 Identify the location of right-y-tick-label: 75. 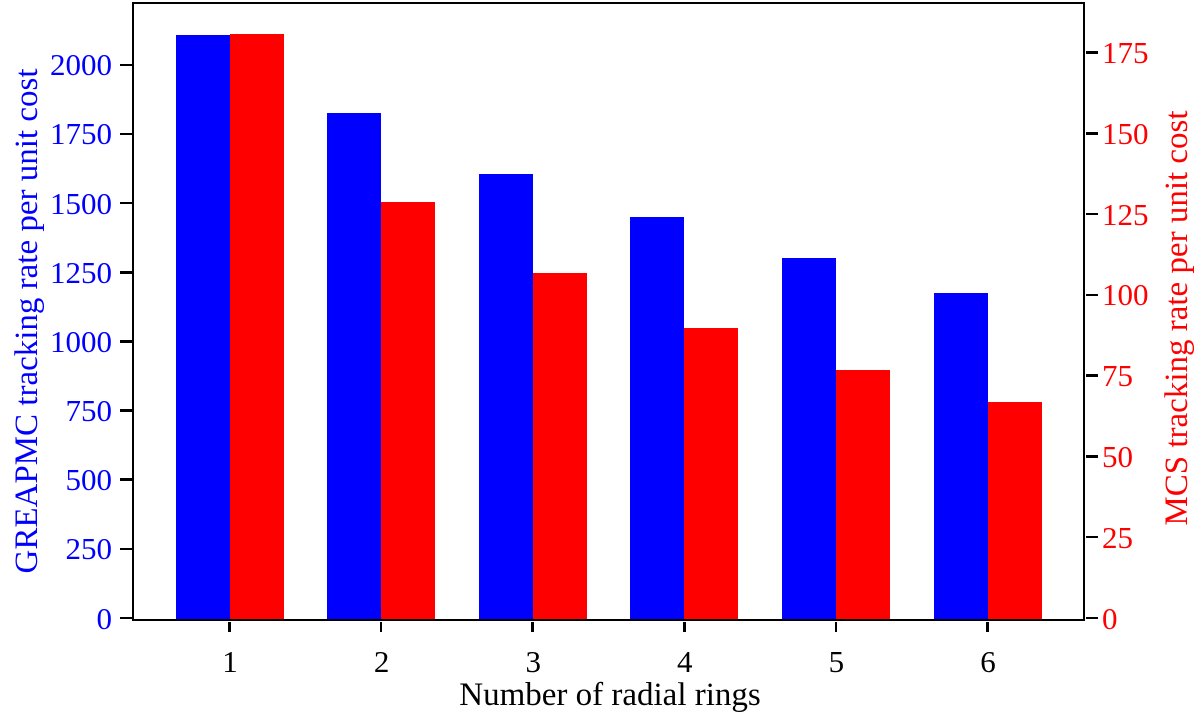
(1117, 376).